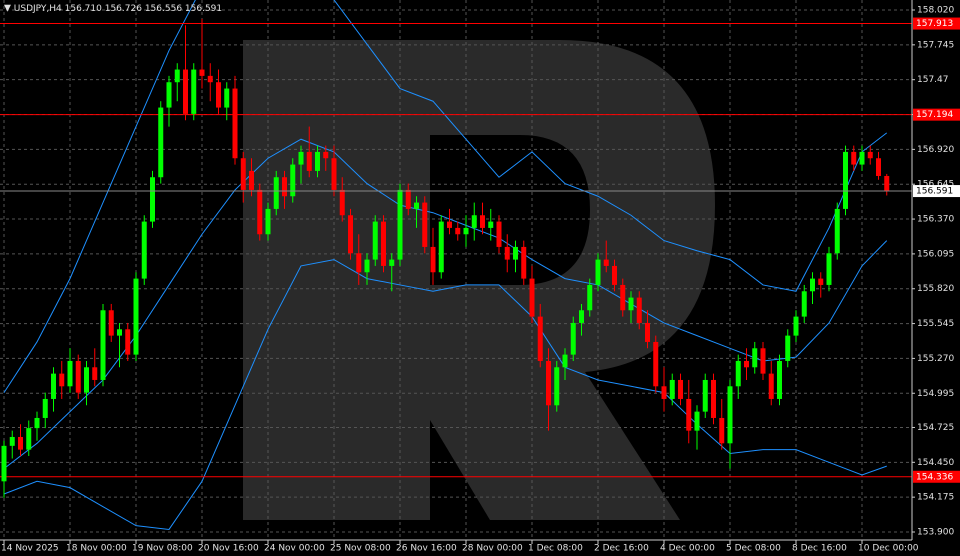 This screenshot has width=960, height=556. I want to click on x-tick-label: 18 Nov 00:00, so click(96, 549).